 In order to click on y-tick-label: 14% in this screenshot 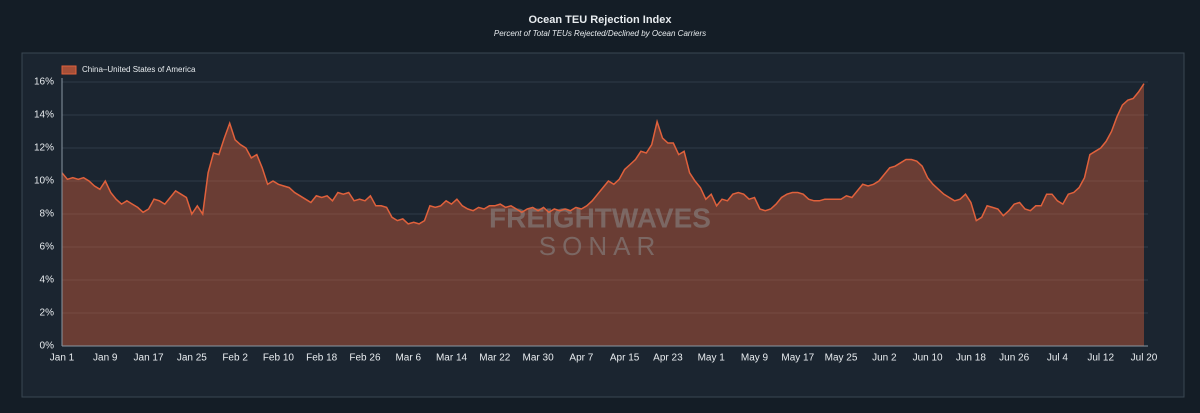, I will do `click(44, 115)`.